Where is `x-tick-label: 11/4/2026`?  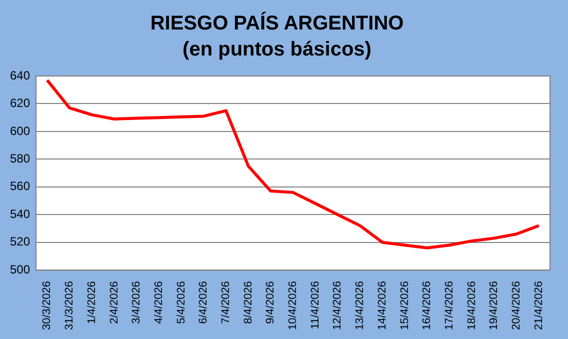 x-tick-label: 11/4/2026 is located at coordinates (315, 305).